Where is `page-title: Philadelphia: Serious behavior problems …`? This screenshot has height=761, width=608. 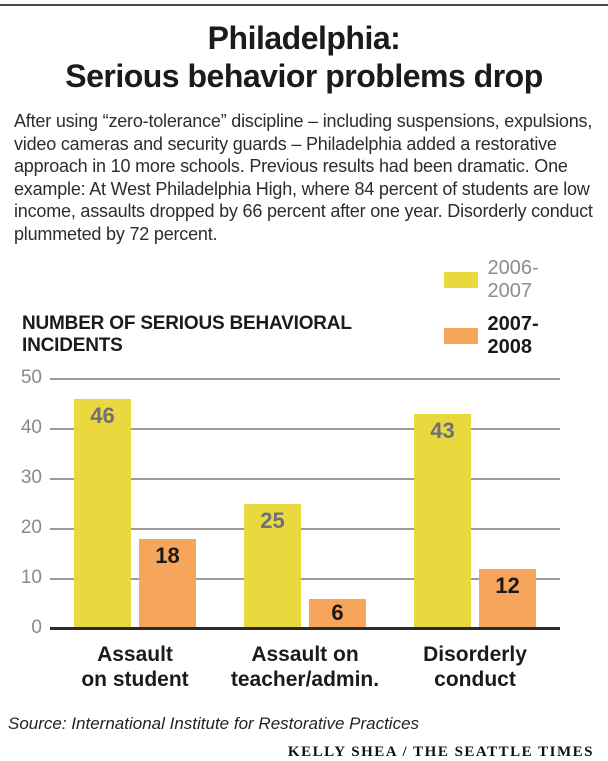
page-title: Philadelphia: Serious behavior problems … is located at coordinates (304, 57).